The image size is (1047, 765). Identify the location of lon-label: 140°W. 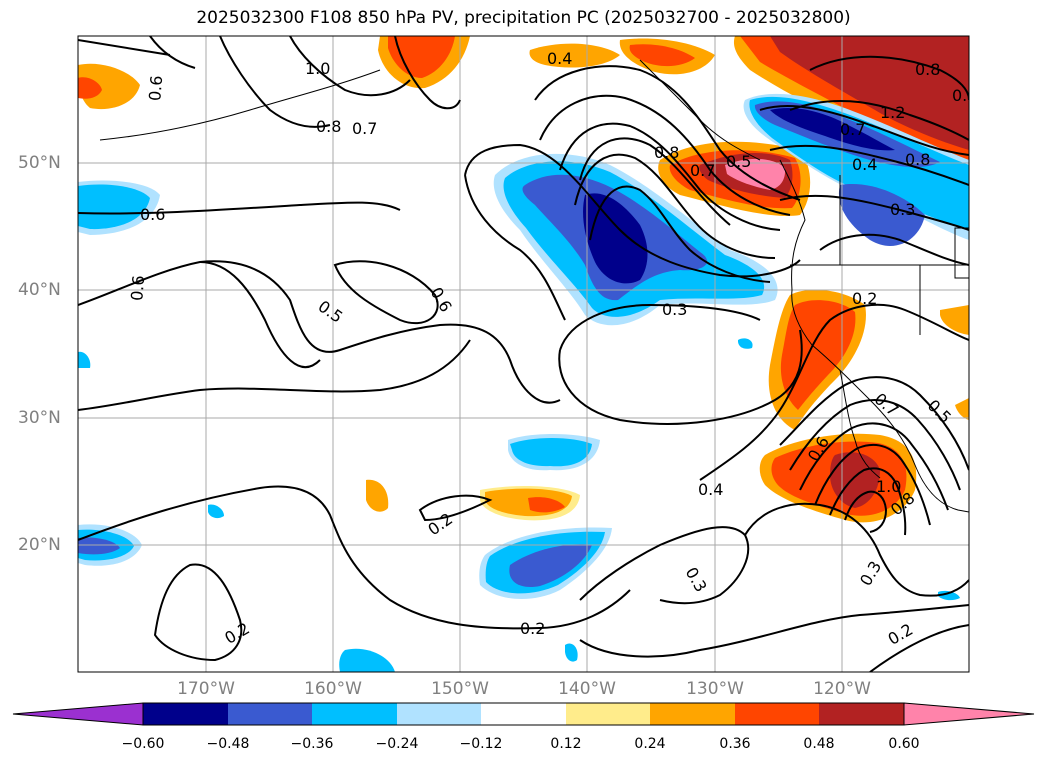
(587, 689).